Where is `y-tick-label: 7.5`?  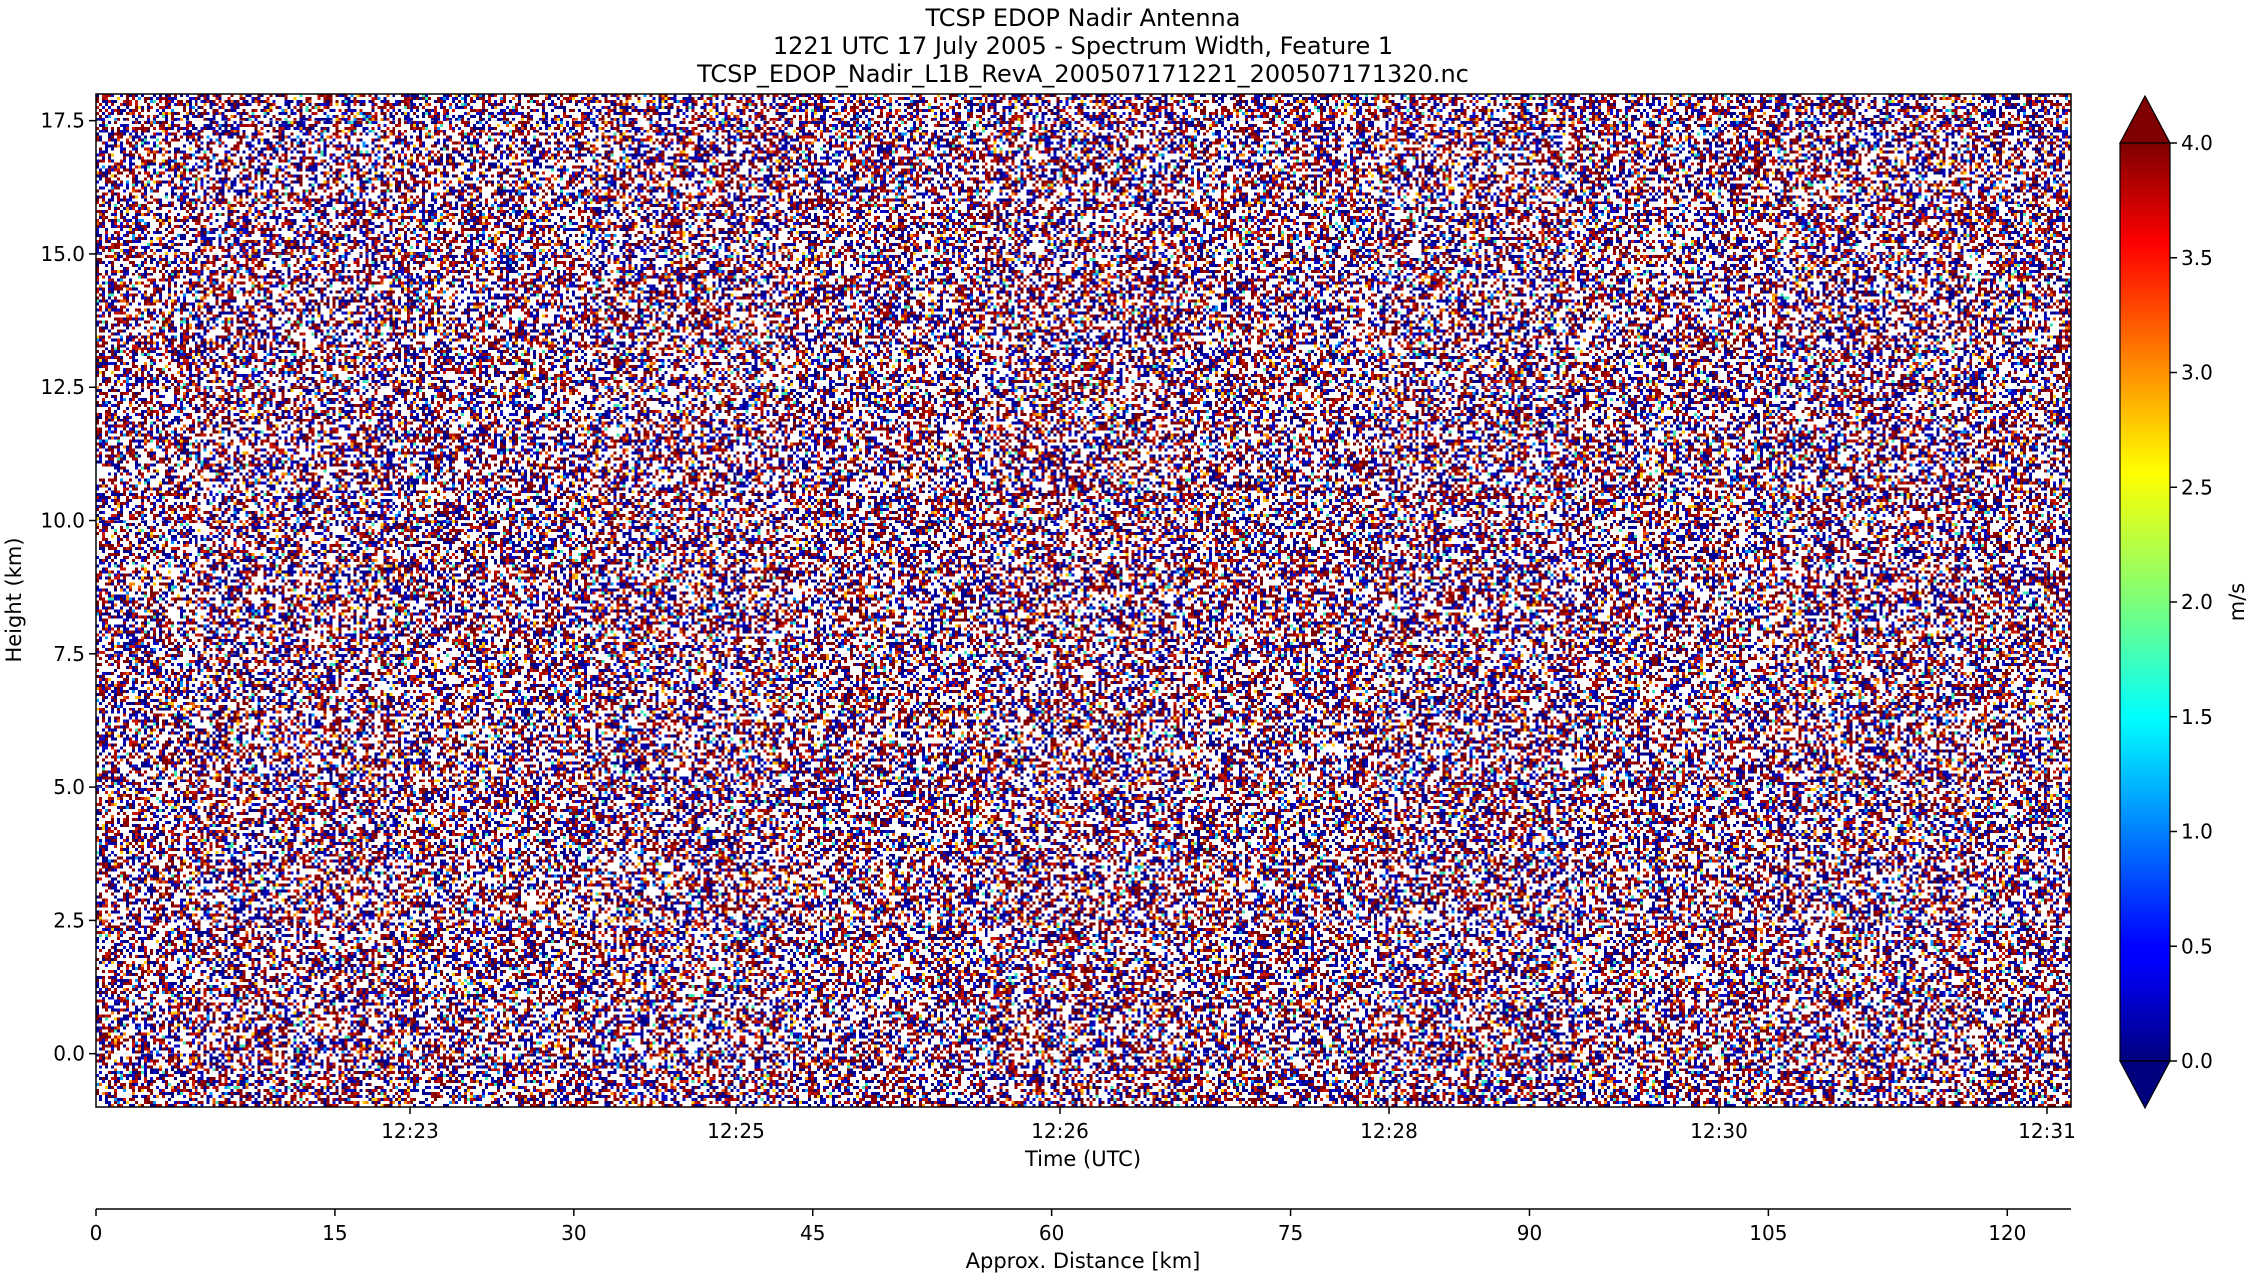
y-tick-label: 7.5 is located at coordinates (69, 654).